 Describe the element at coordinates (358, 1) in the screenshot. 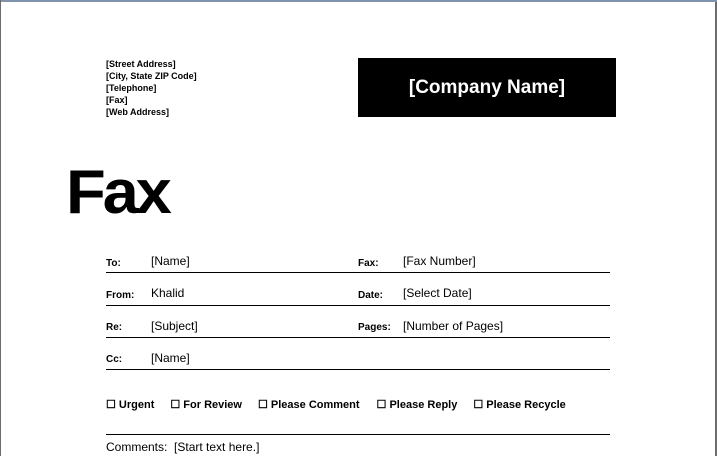

I see `window-top-border` at that location.